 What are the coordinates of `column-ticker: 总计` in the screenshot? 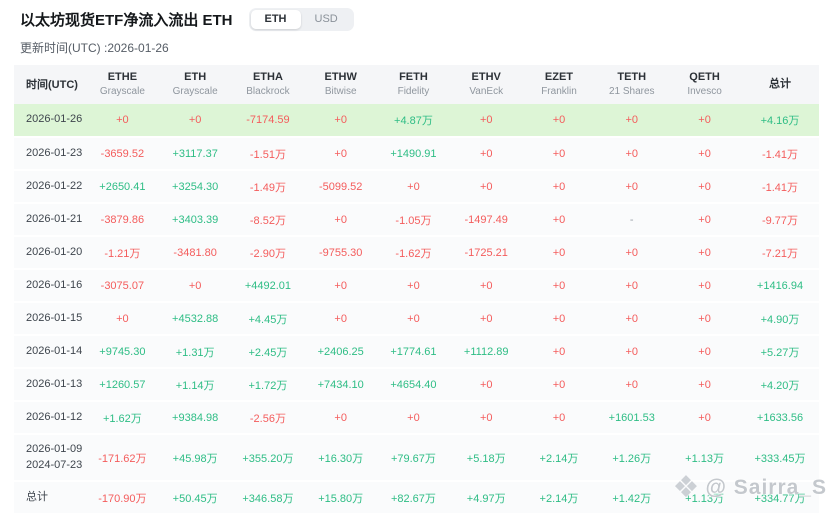 It's located at (780, 84).